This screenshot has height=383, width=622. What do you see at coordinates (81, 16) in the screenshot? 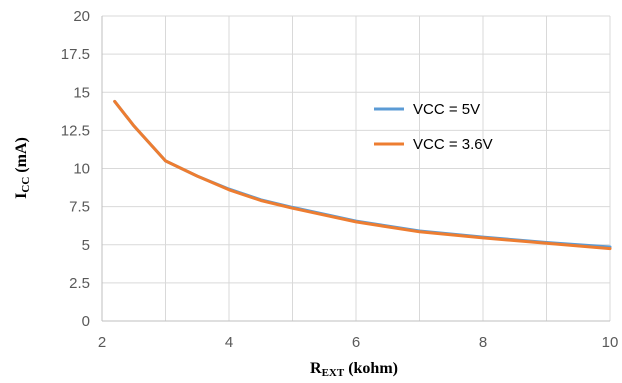
I see `y-tick-label: 20` at bounding box center [81, 16].